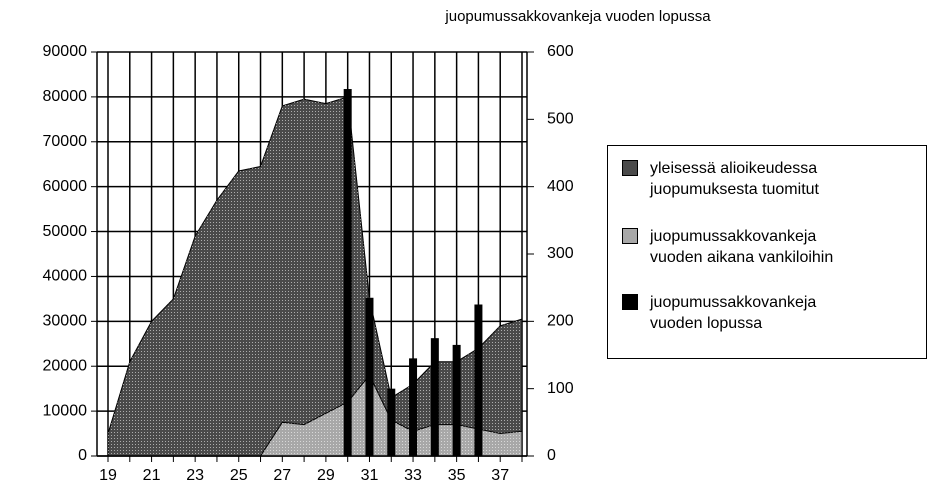  What do you see at coordinates (500, 475) in the screenshot?
I see `x-tick-label: 37` at bounding box center [500, 475].